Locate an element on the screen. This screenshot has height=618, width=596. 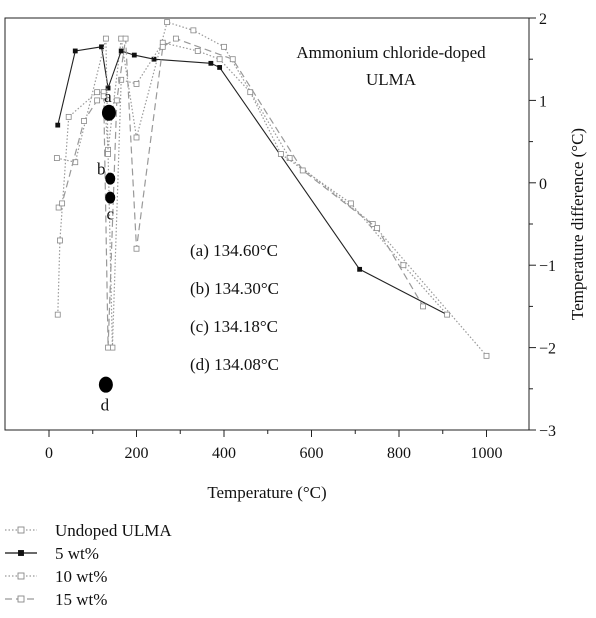
peak-marker-a is located at coordinates (108, 112).